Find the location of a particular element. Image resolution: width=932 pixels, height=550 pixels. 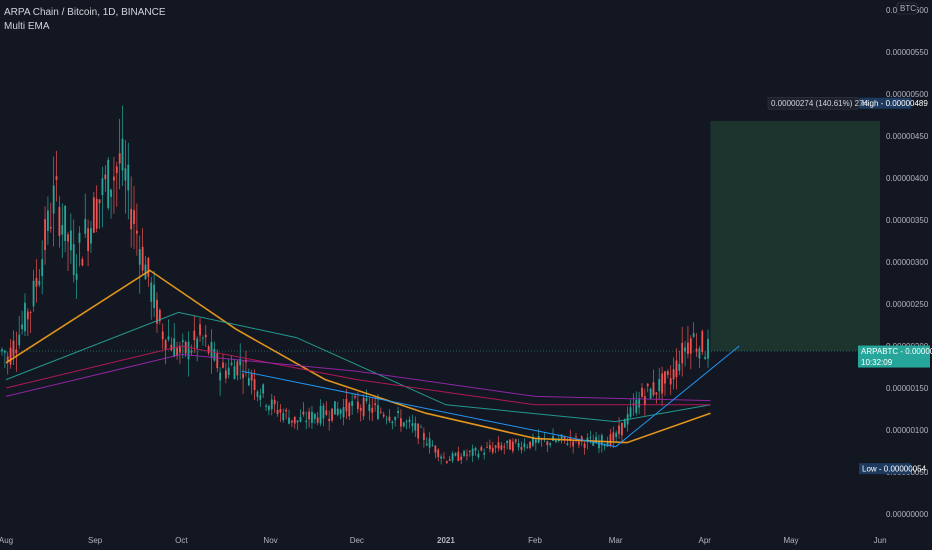

x-tick-label: Jun is located at coordinates (880, 540).